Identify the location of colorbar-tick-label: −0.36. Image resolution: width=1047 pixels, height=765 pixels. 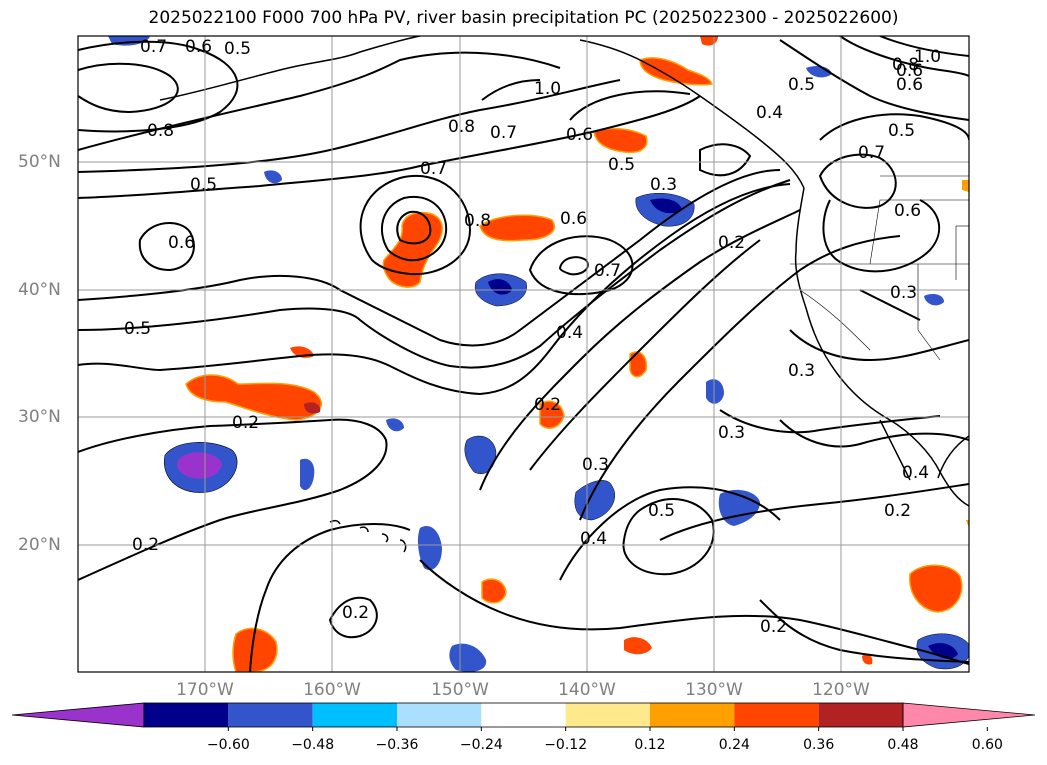
(397, 745).